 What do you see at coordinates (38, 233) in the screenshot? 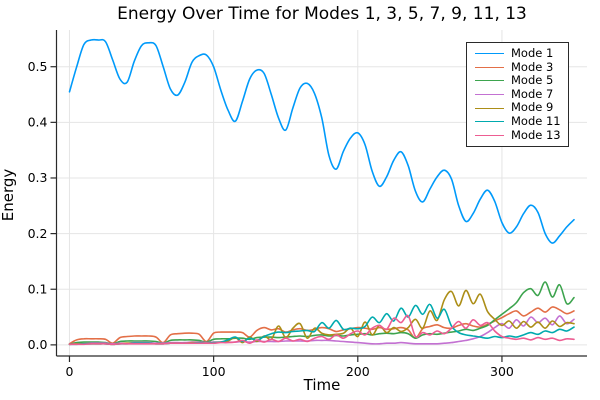
I see `y-tick-label-2: 0.2` at bounding box center [38, 233].